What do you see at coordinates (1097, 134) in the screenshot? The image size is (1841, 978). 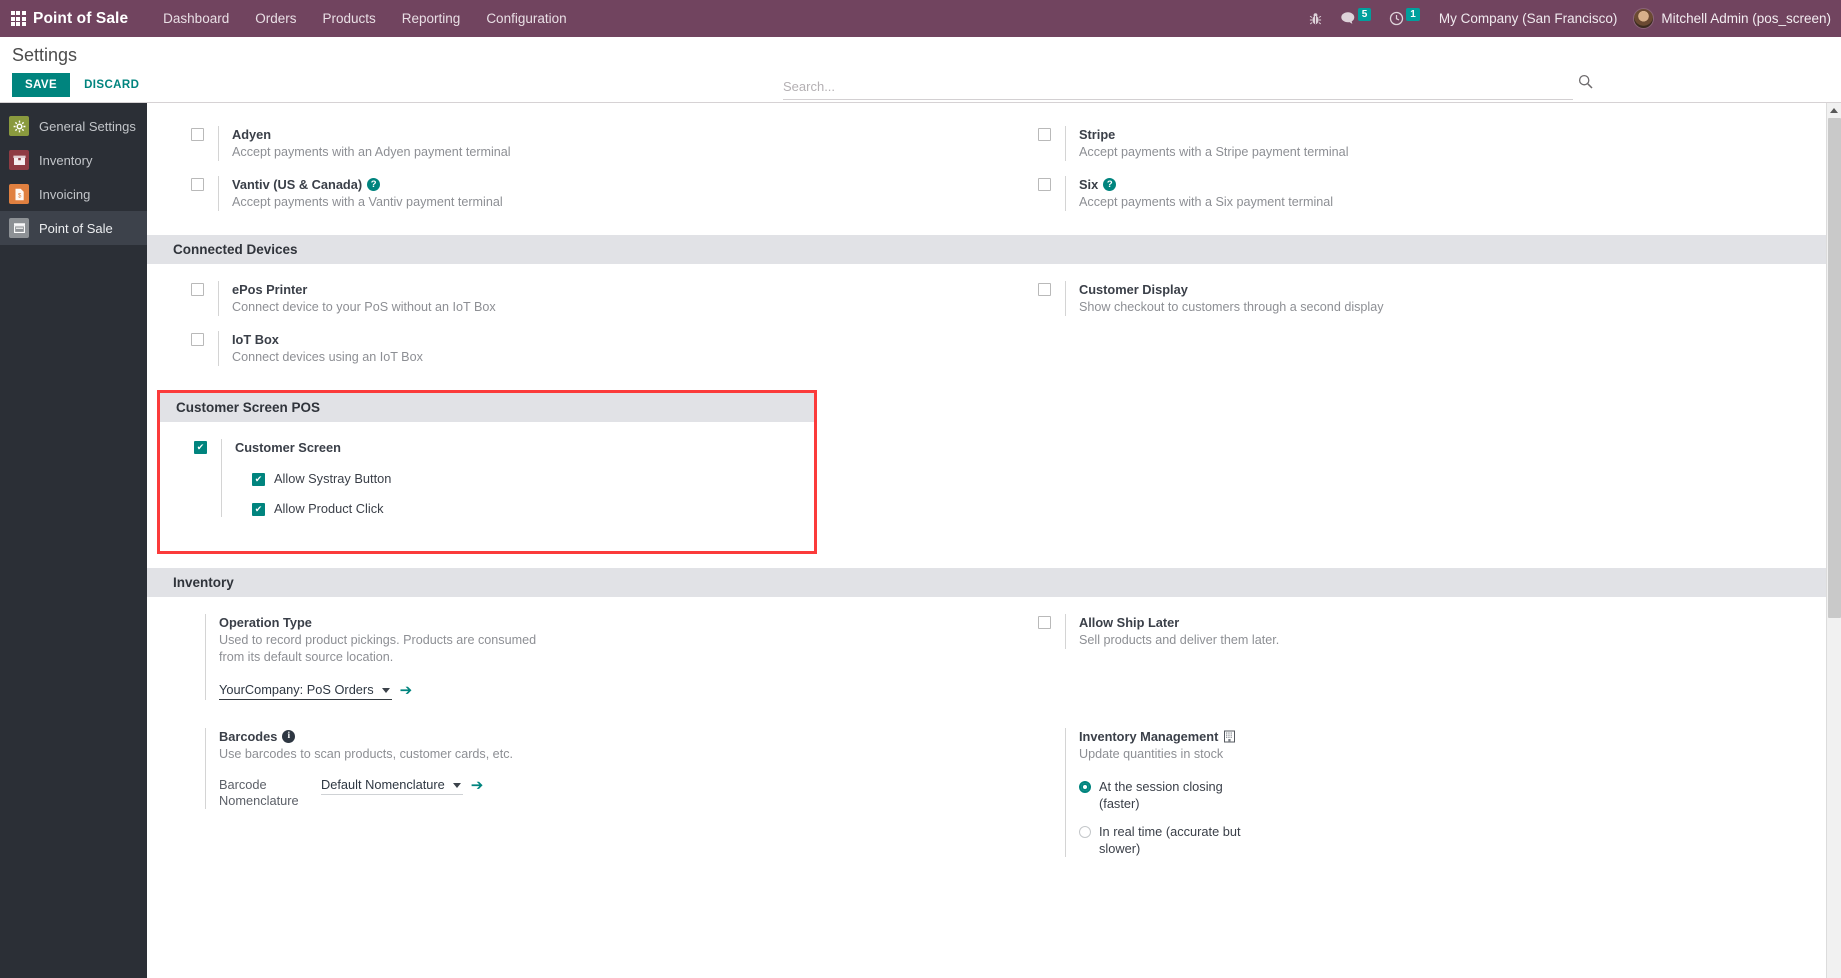 I see `setting-title: Stripe` at bounding box center [1097, 134].